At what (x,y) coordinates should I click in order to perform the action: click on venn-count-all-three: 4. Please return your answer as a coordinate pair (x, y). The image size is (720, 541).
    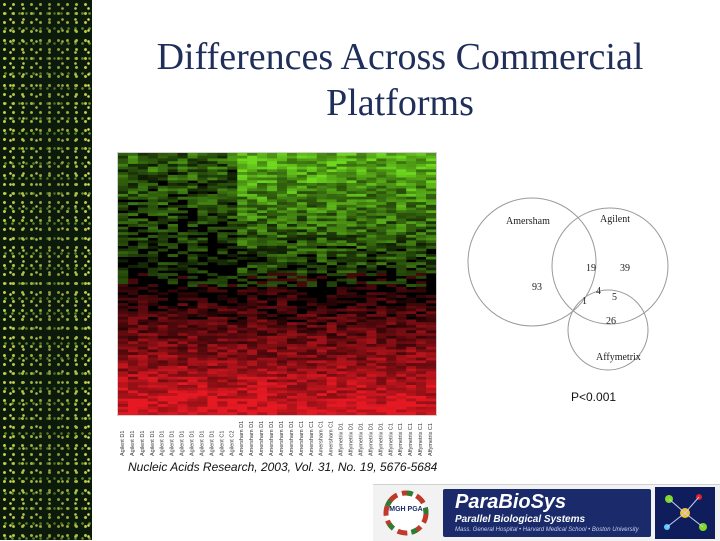
    Looking at the image, I should click on (598, 291).